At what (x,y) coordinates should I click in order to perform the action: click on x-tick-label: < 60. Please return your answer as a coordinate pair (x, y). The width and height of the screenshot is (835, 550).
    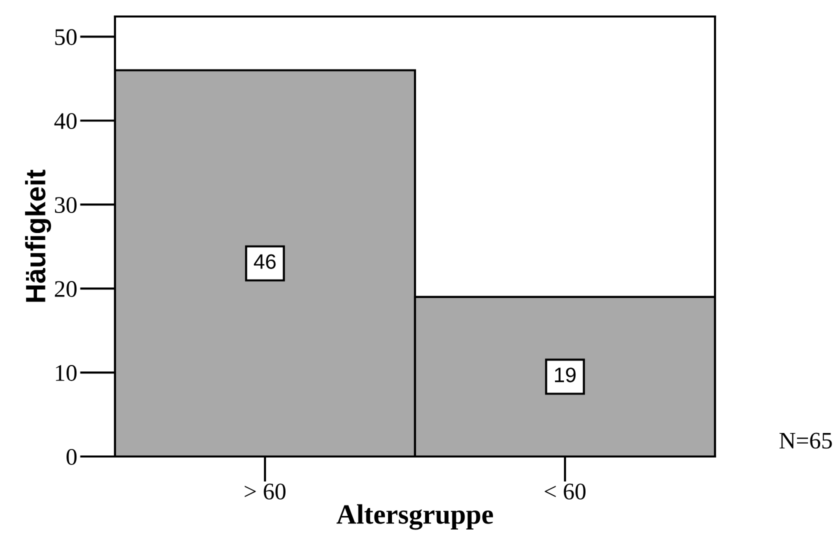
    Looking at the image, I should click on (565, 492).